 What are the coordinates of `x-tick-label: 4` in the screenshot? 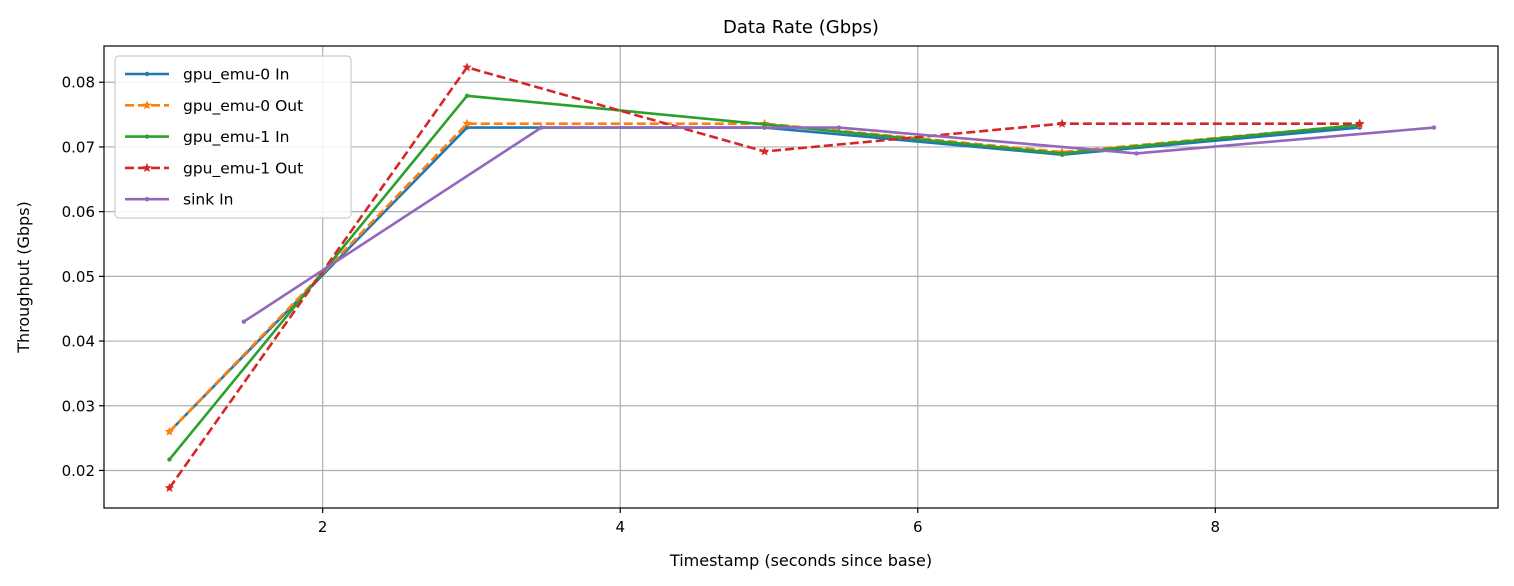 It's located at (620, 527).